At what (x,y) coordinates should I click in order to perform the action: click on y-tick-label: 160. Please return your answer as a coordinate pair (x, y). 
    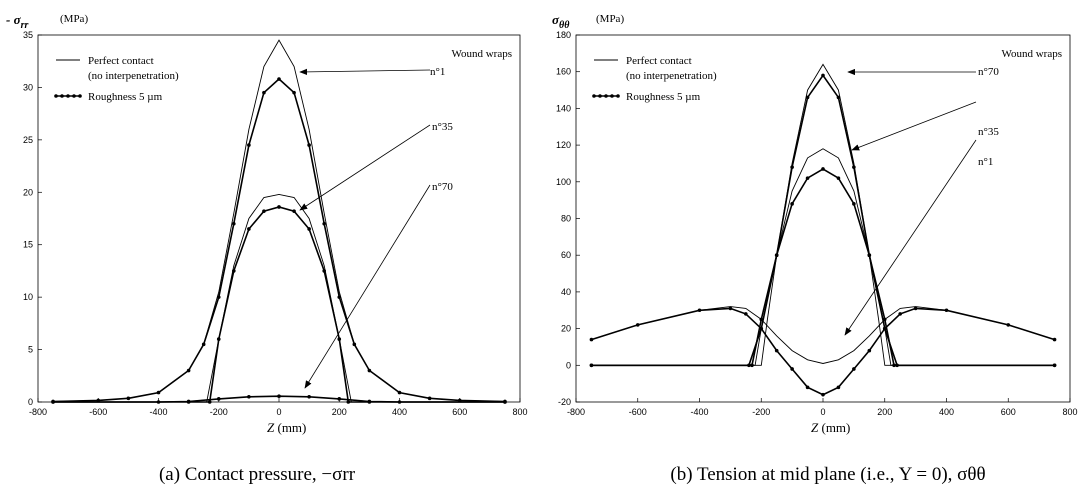
    Looking at the image, I should click on (563, 72).